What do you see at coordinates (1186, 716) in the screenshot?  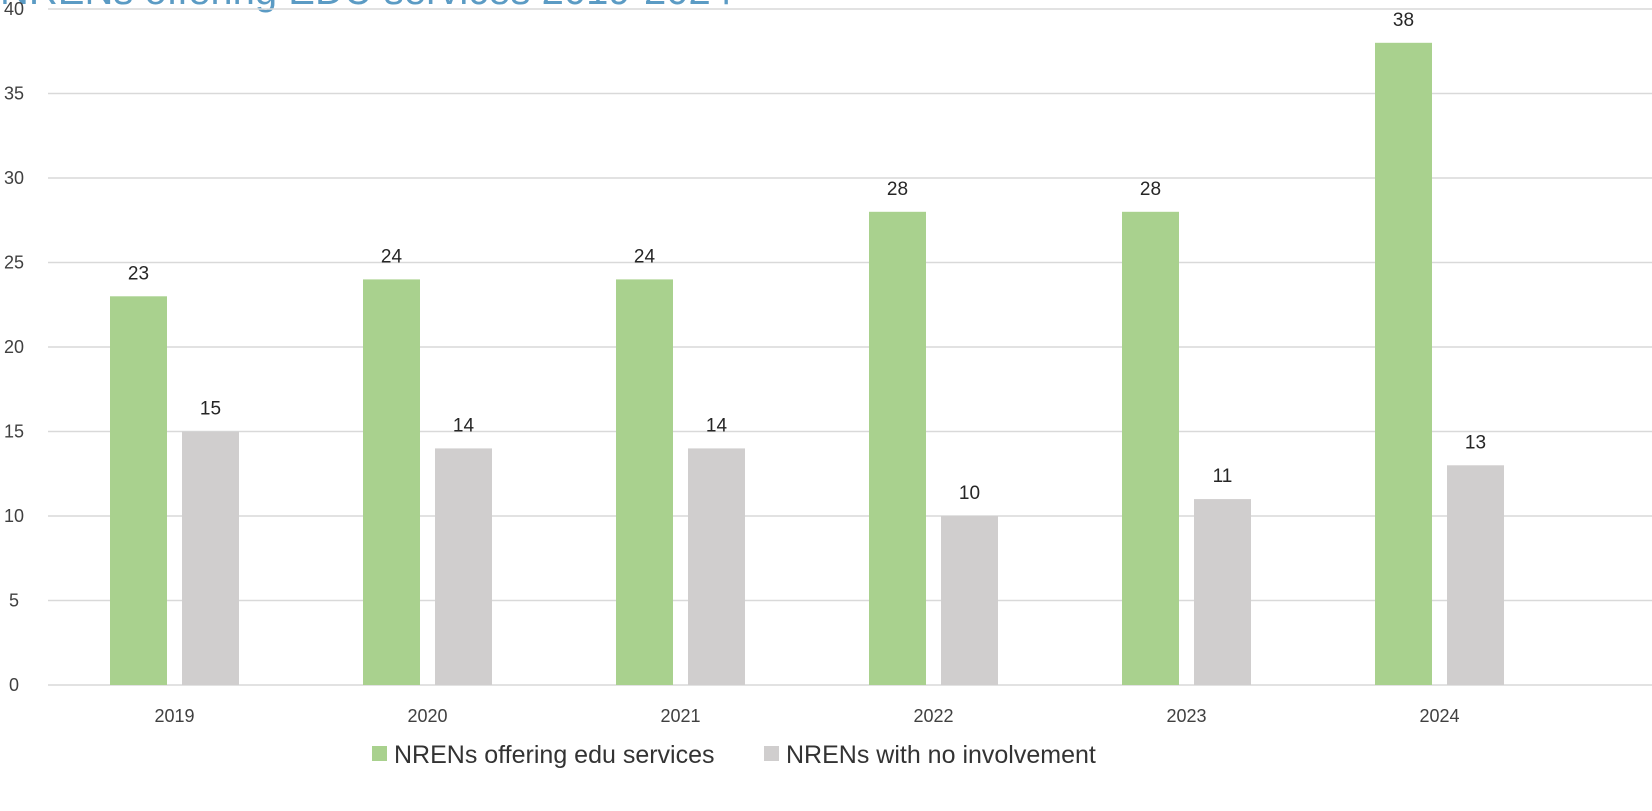 I see `x-tick-label: 2023` at bounding box center [1186, 716].